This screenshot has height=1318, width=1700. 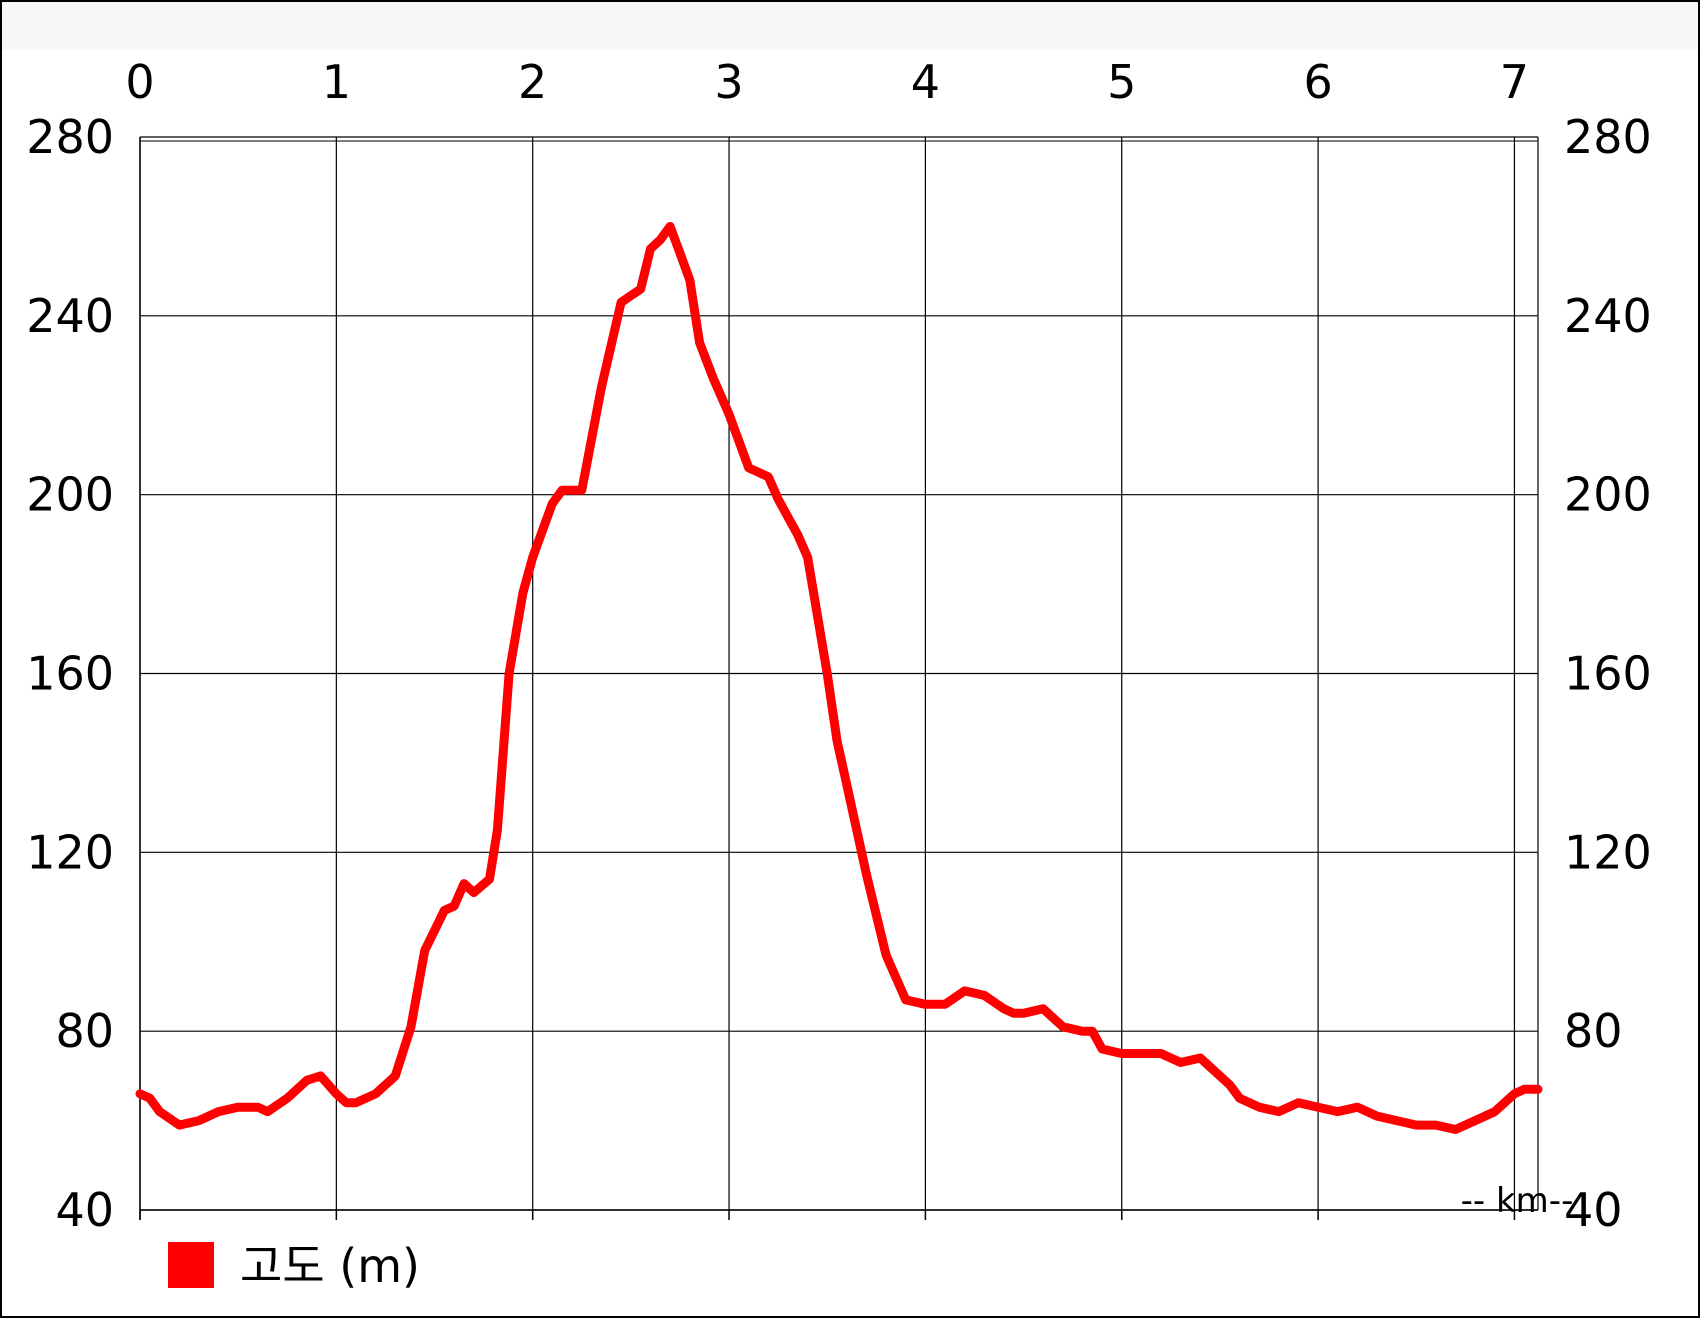 What do you see at coordinates (925, 82) in the screenshot?
I see `x-tick-label-4: 4` at bounding box center [925, 82].